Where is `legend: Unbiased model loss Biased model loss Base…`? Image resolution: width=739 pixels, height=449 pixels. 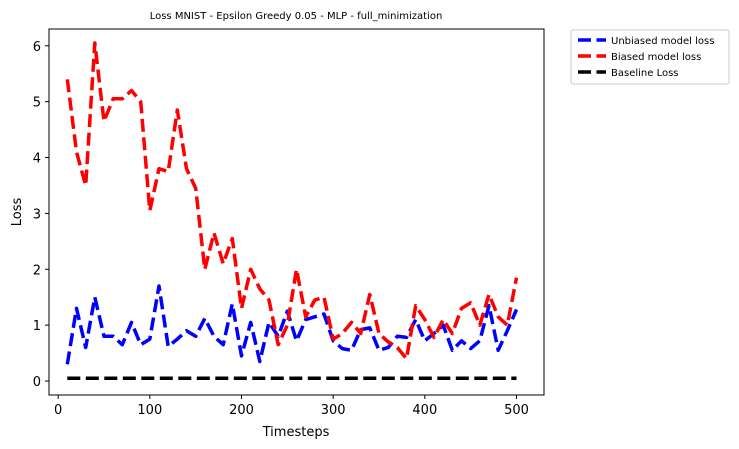 legend: Unbiased model loss Biased model loss Base… is located at coordinates (650, 57).